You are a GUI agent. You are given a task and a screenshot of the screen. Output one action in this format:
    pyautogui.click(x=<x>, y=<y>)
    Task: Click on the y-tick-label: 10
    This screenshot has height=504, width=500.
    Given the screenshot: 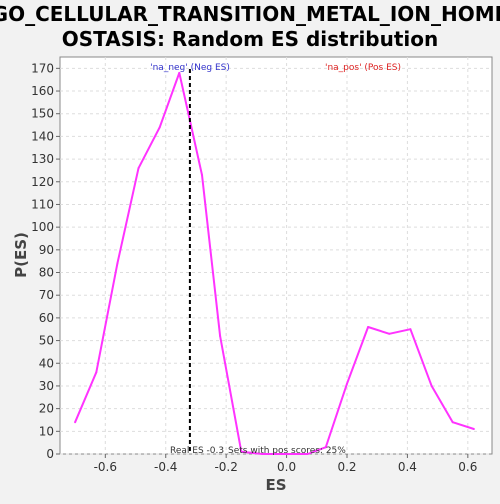 What is the action you would take?
    pyautogui.click(x=46, y=431)
    